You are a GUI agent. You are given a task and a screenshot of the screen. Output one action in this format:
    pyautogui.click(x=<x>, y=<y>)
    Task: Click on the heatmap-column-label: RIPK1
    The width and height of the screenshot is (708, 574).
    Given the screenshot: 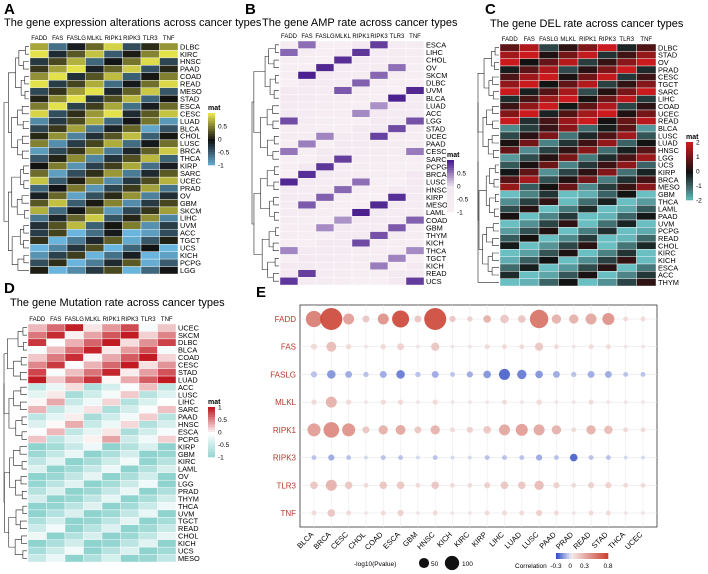 What is the action you would take?
    pyautogui.click(x=588, y=40)
    